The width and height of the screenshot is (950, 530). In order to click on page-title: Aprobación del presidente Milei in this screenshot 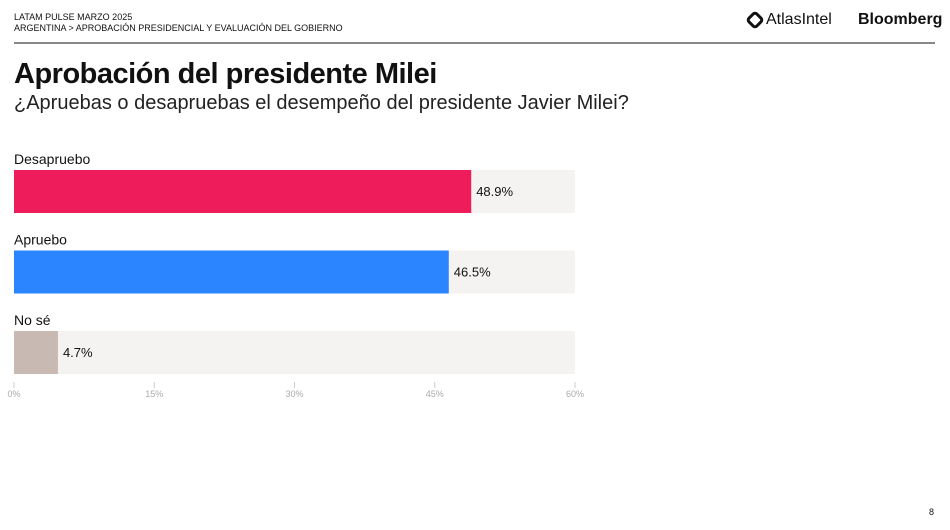, I will do `click(225, 74)`.